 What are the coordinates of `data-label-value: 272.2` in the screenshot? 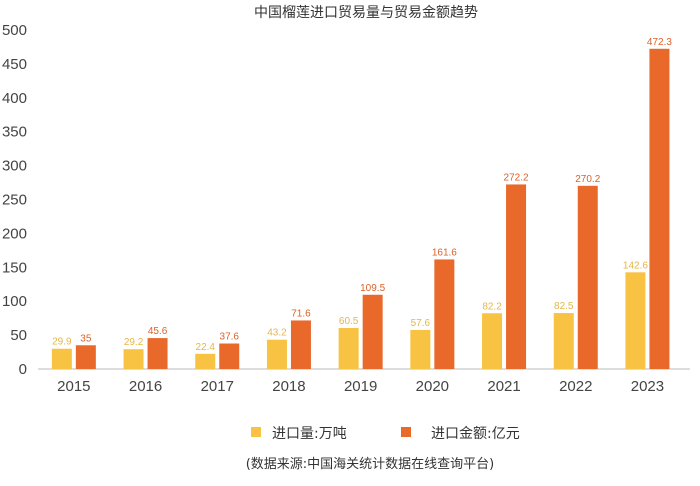 It's located at (516, 177).